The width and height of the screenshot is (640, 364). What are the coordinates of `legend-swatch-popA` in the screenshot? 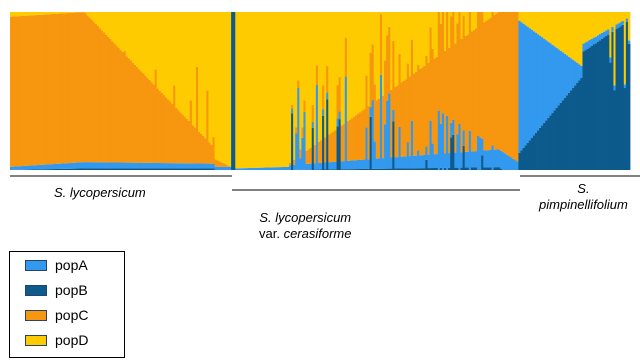 It's located at (36, 265).